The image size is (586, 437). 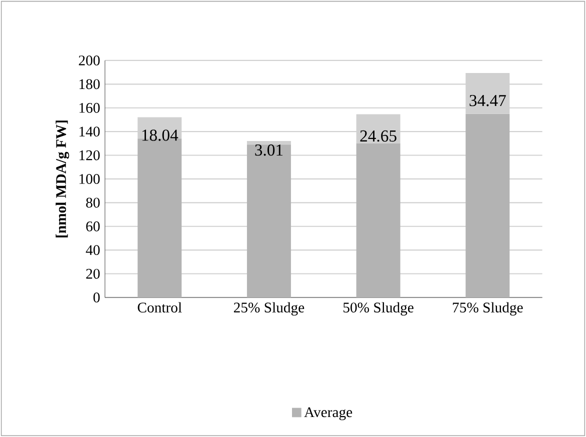 I want to click on y-tick-label: 80, so click(x=93, y=203).